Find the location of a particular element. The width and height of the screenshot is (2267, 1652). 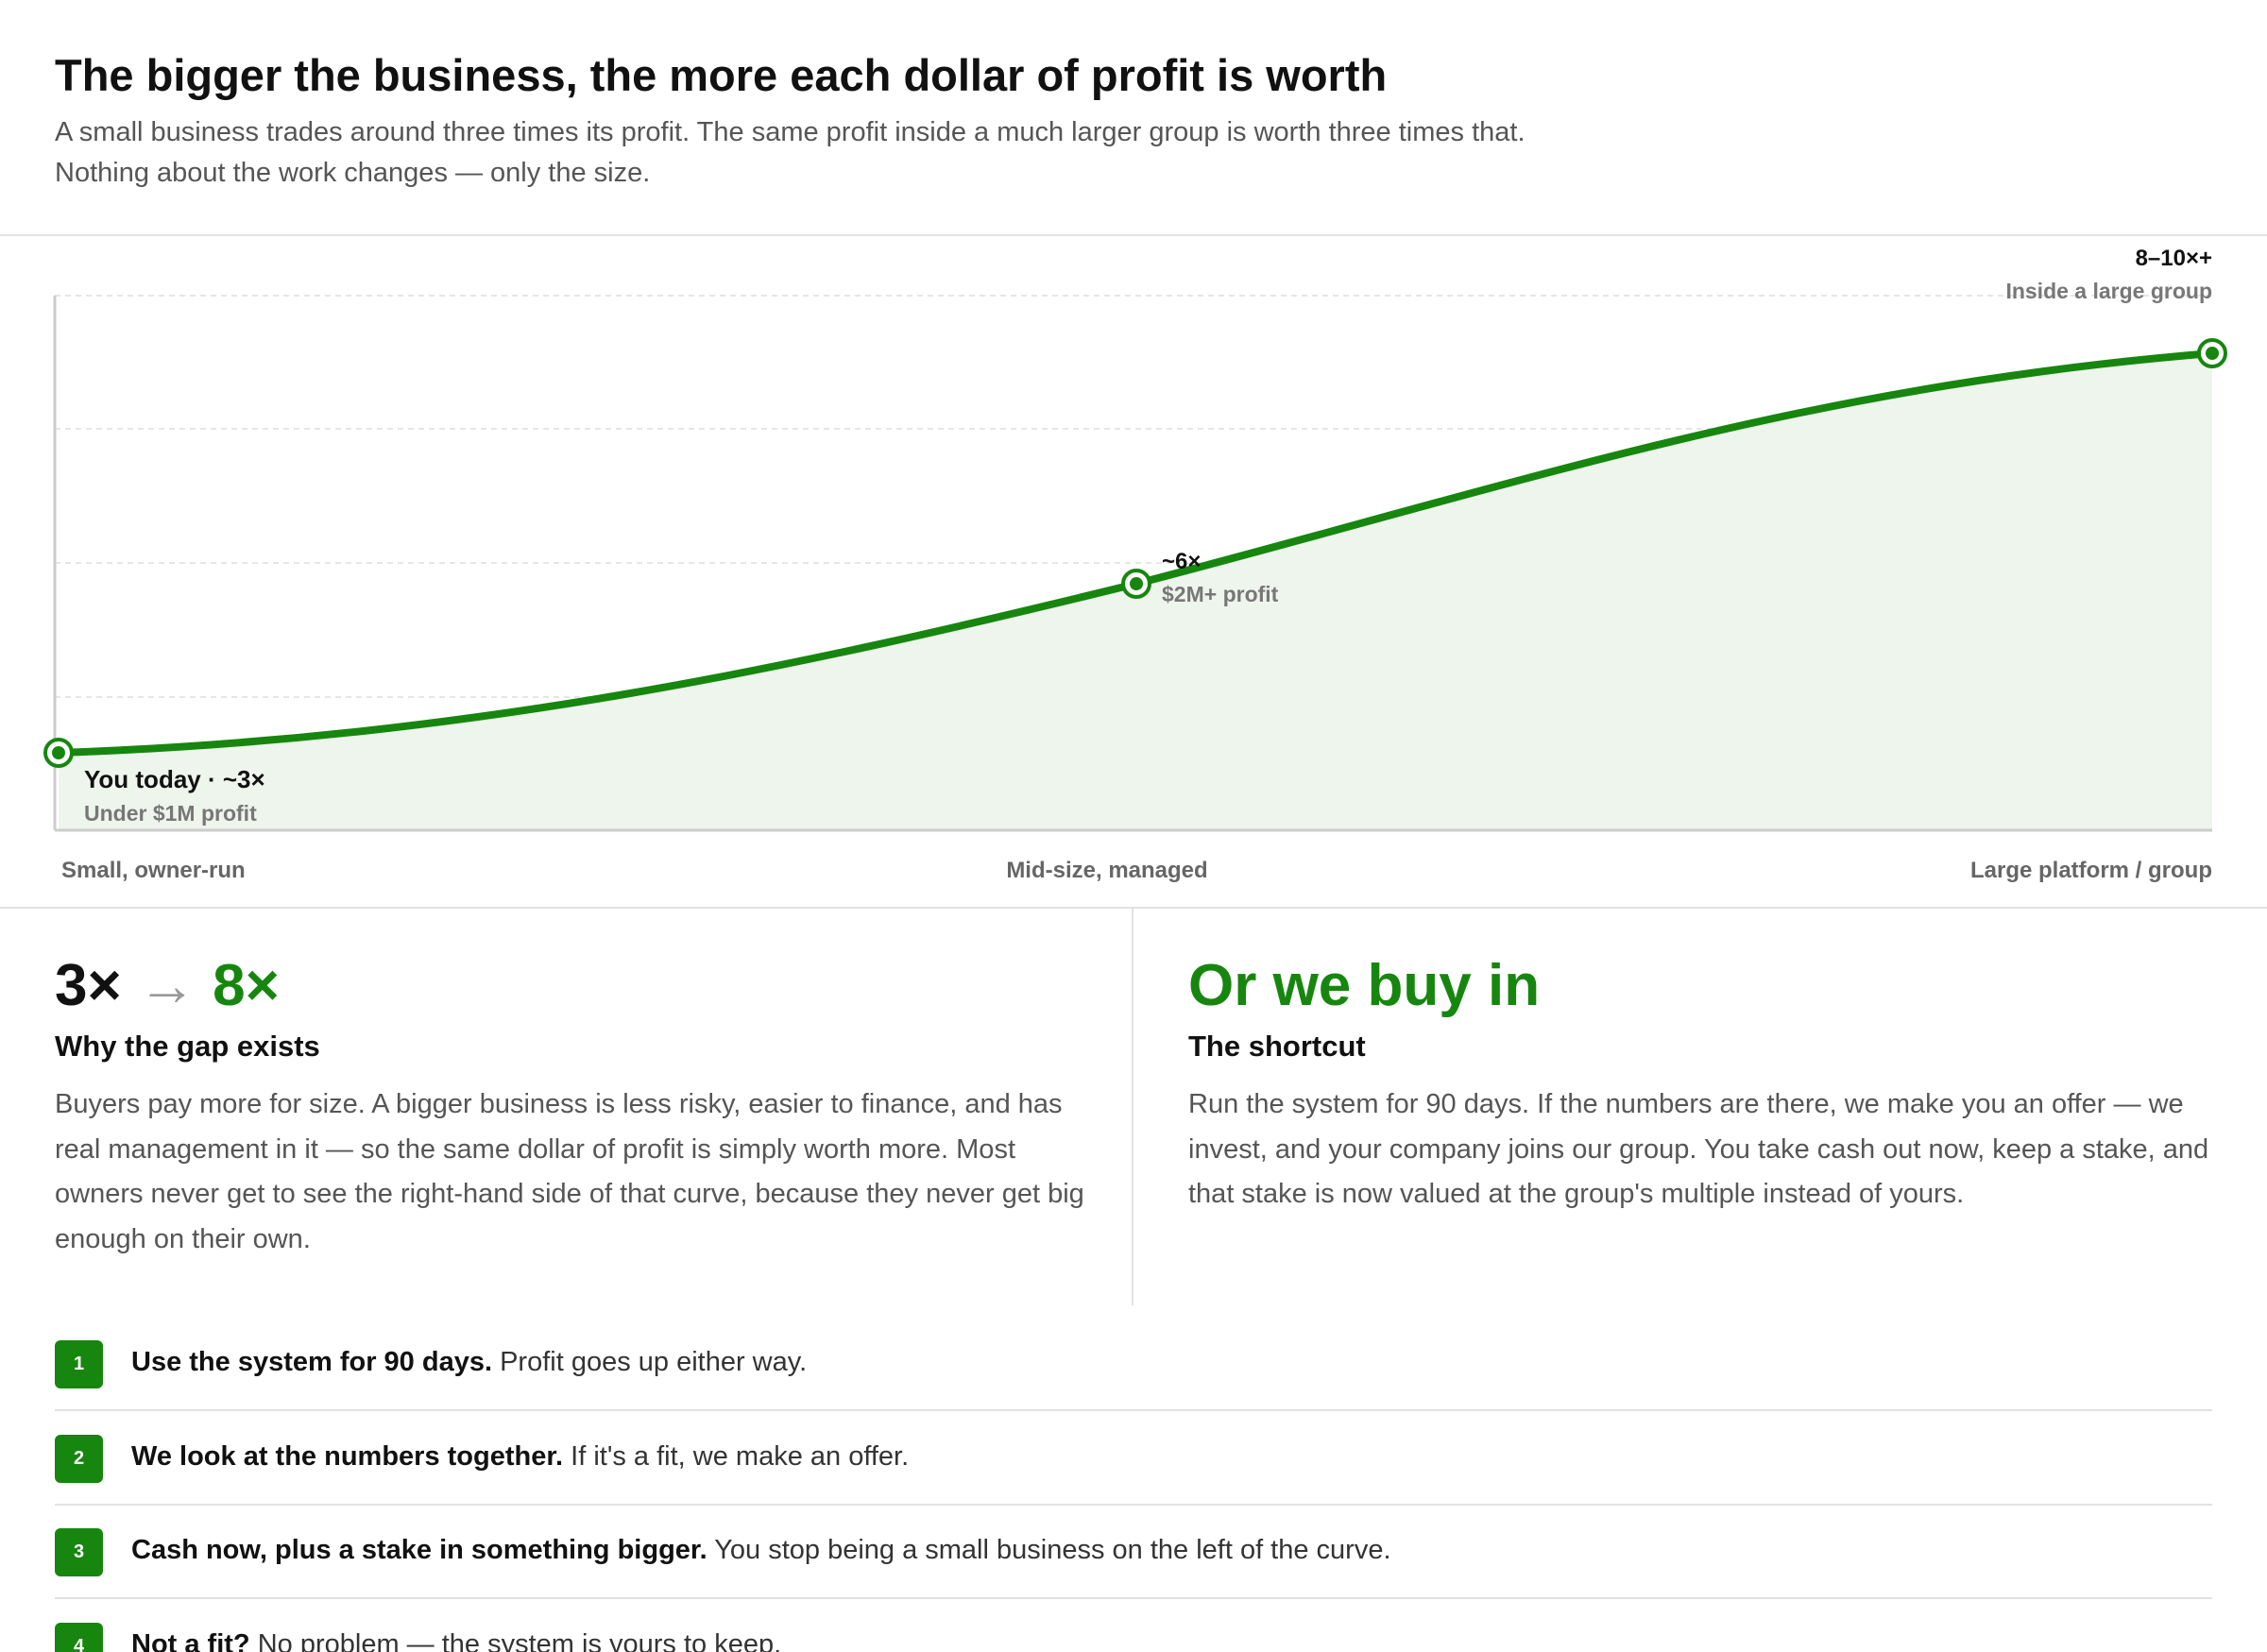

point-sublabel: Under $1M profit is located at coordinates (170, 813).